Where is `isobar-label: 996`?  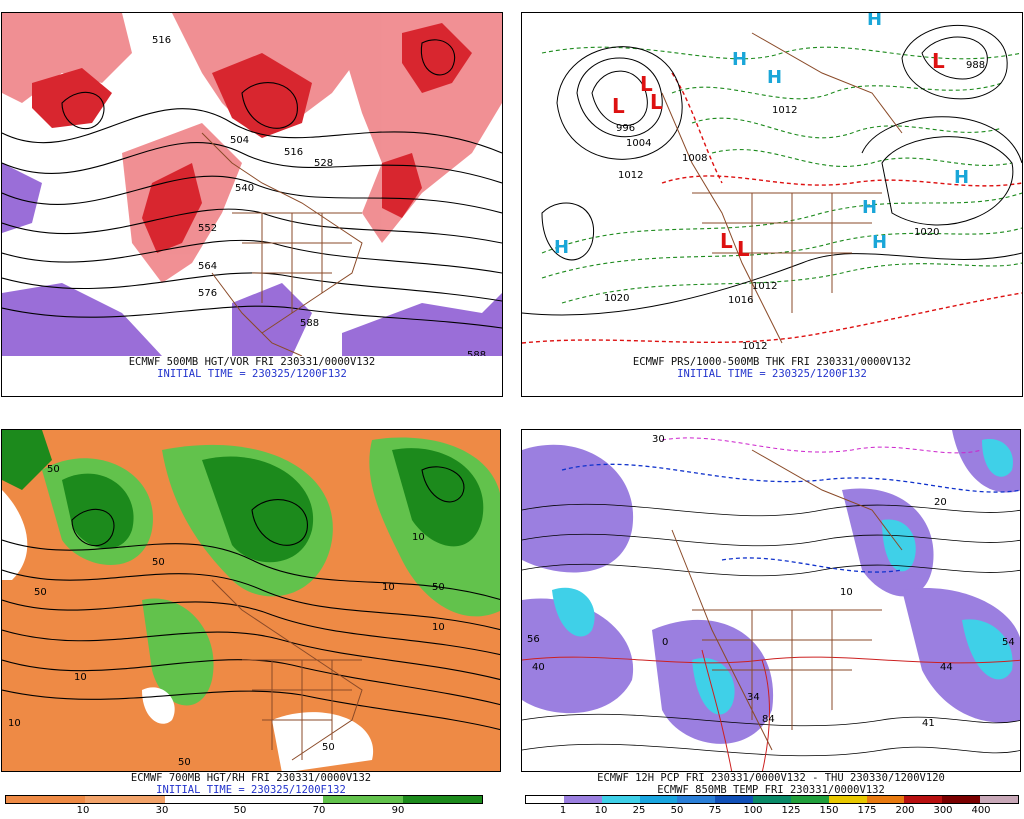 isobar-label: 996 is located at coordinates (625, 128).